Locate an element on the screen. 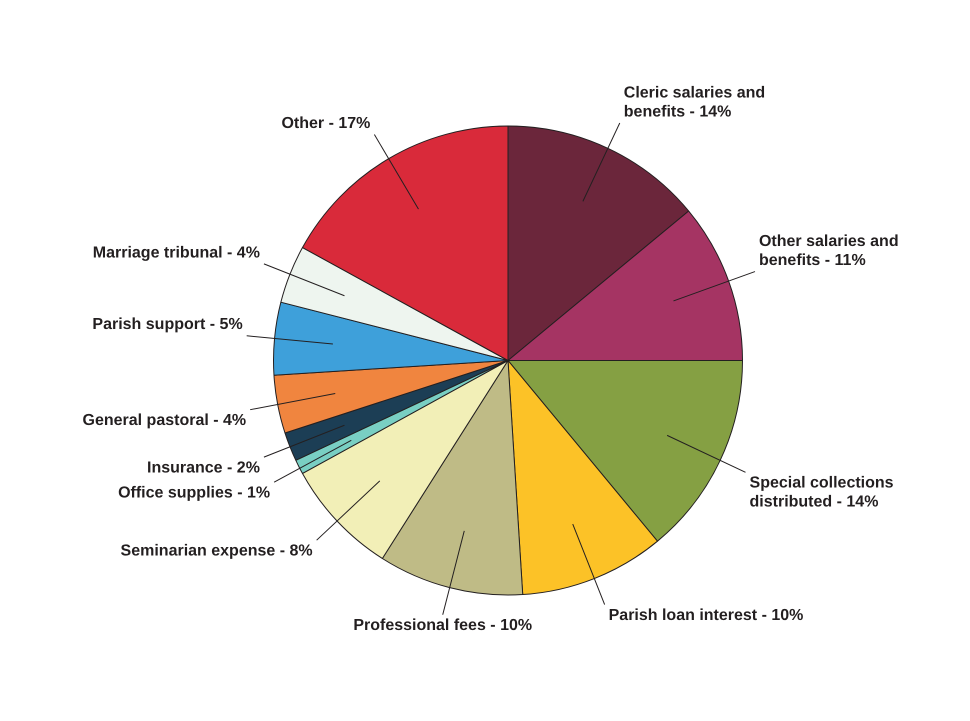  slice-label: Professional fees - 10% is located at coordinates (442, 625).